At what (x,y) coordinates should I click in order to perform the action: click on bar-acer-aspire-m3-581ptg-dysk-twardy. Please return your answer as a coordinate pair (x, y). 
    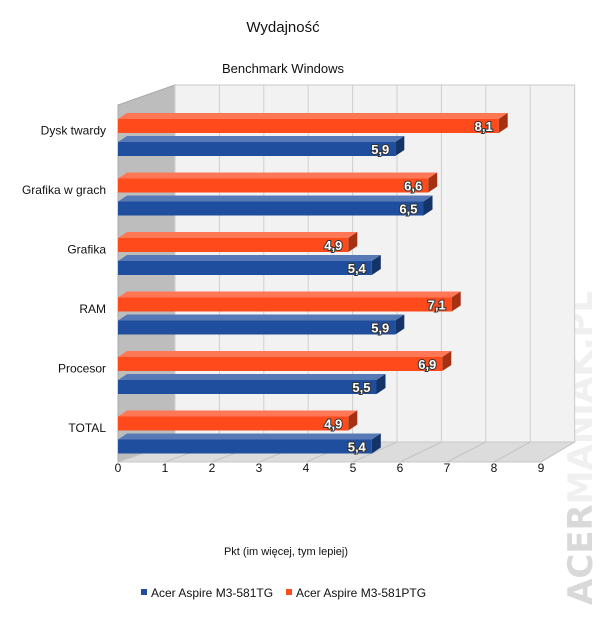
    Looking at the image, I should click on (313, 123).